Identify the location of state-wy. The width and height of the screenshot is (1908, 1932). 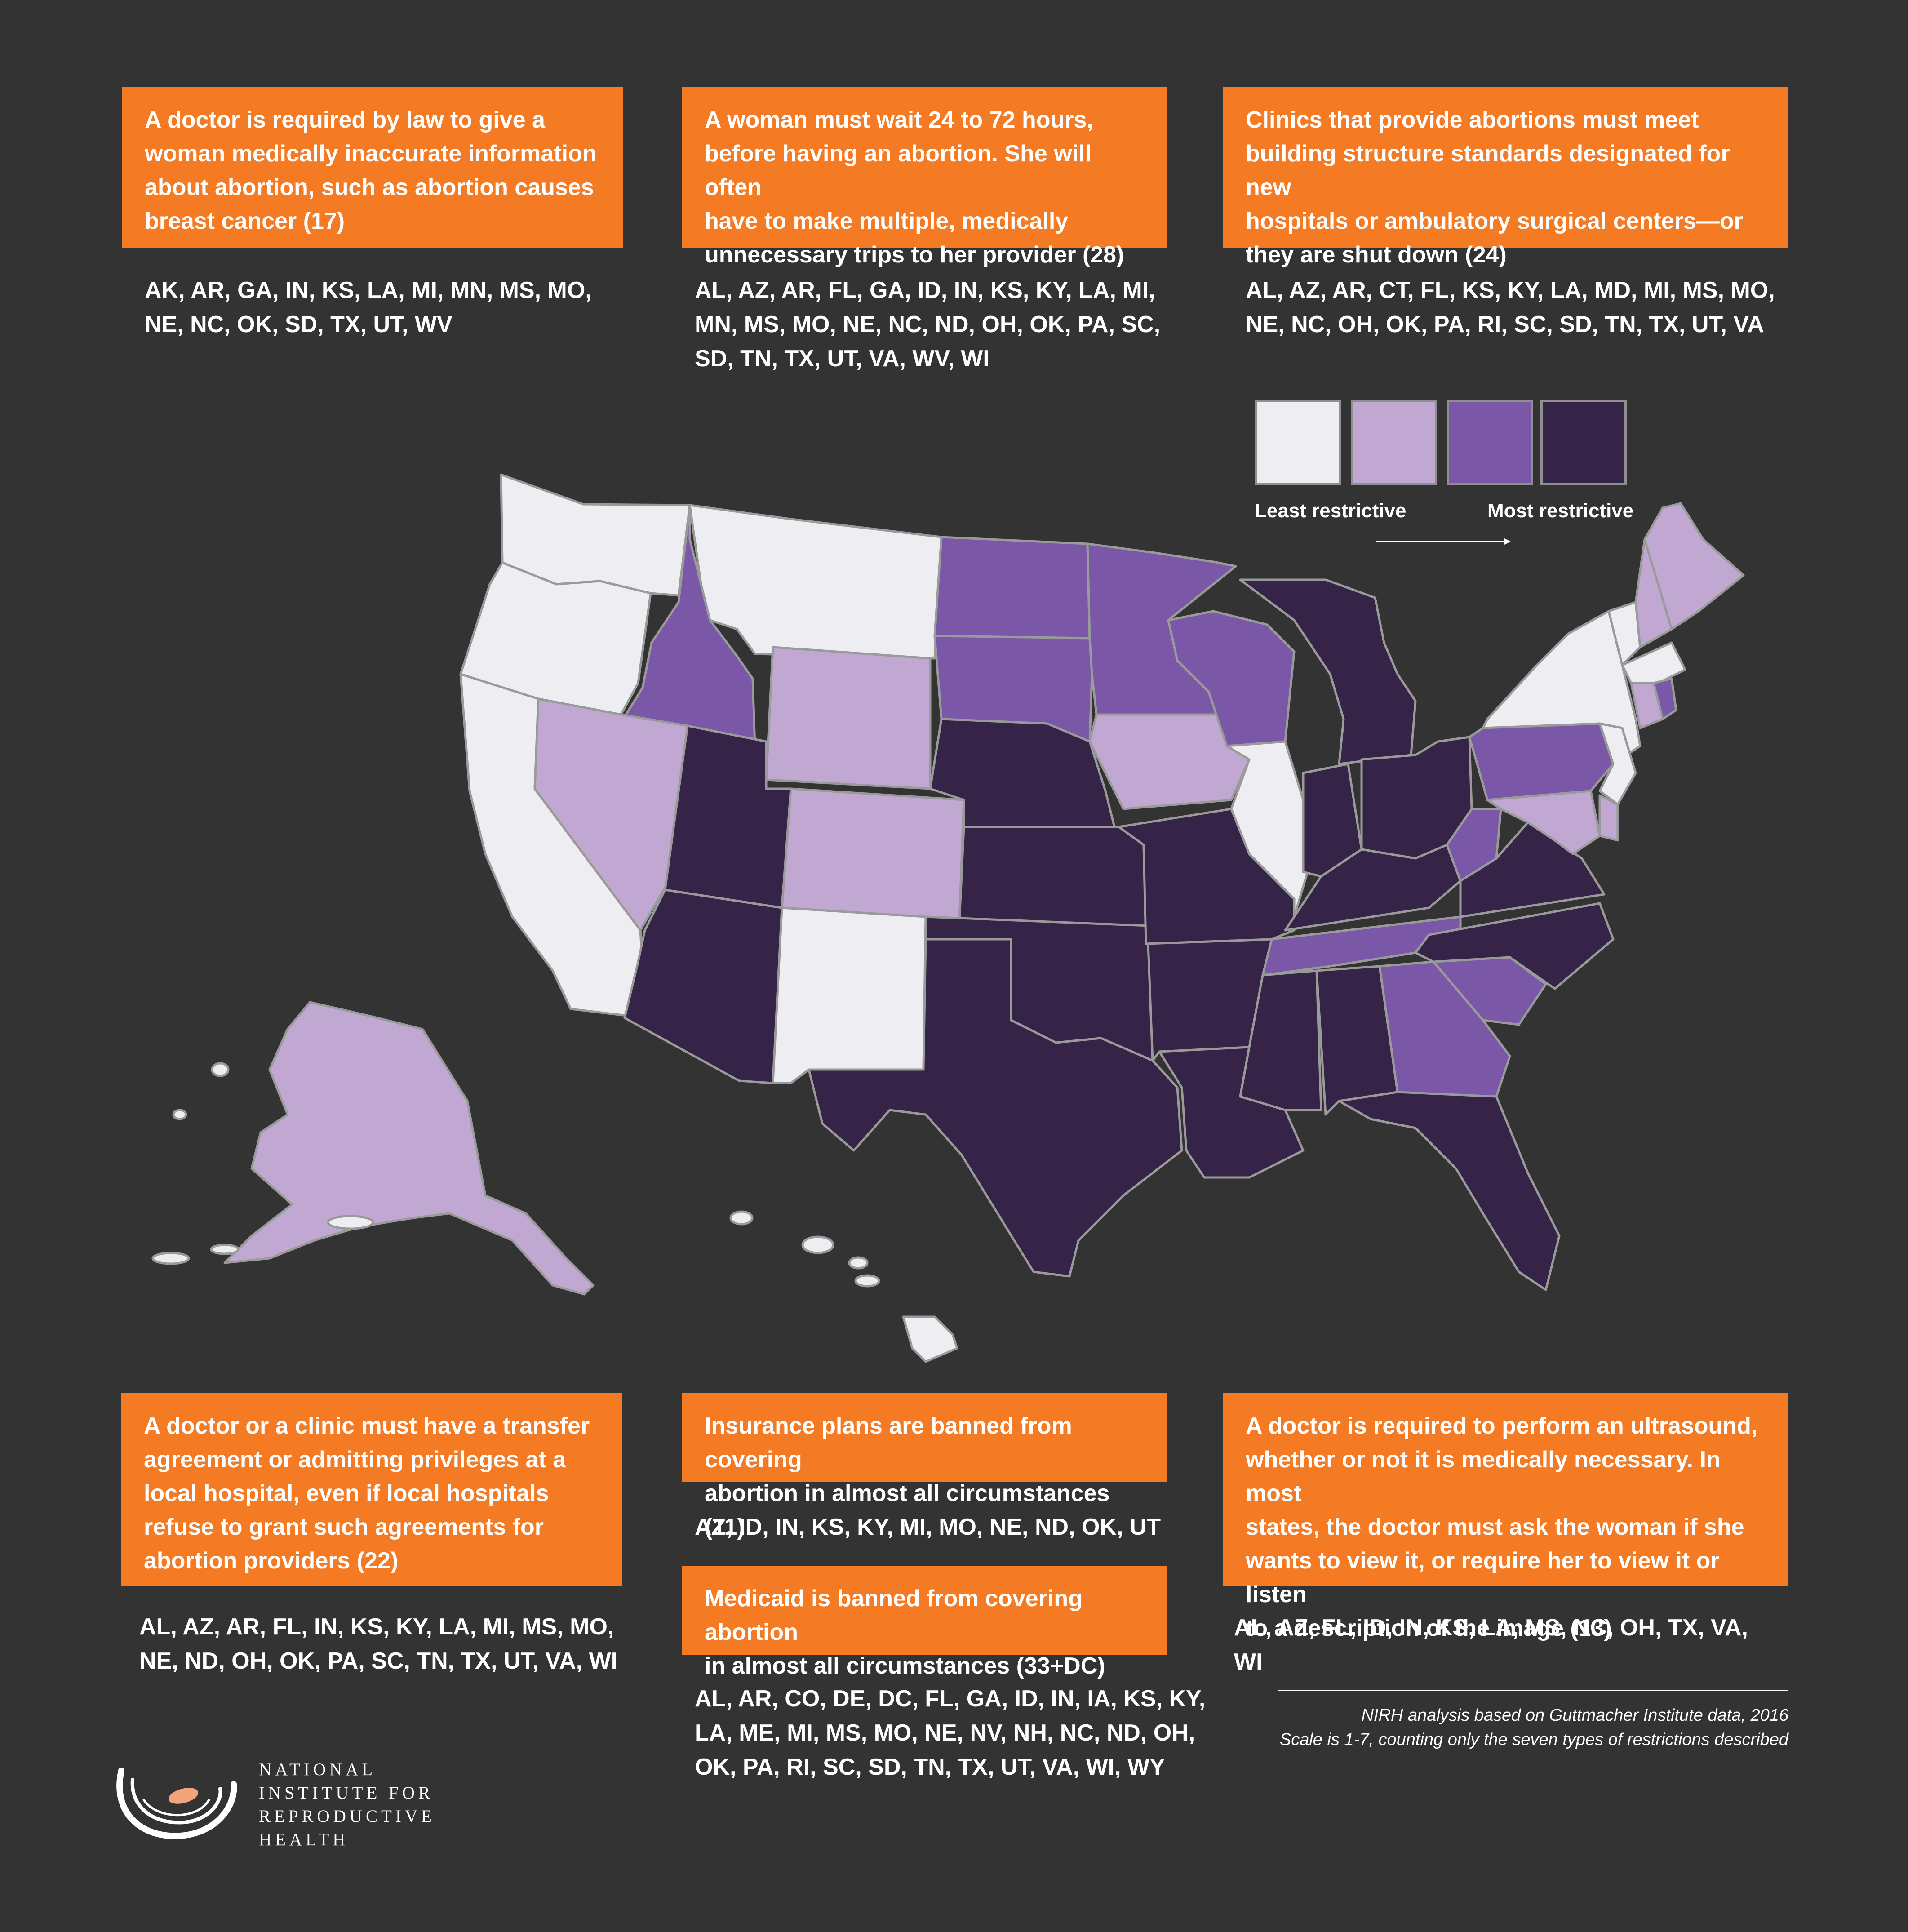
(848, 718).